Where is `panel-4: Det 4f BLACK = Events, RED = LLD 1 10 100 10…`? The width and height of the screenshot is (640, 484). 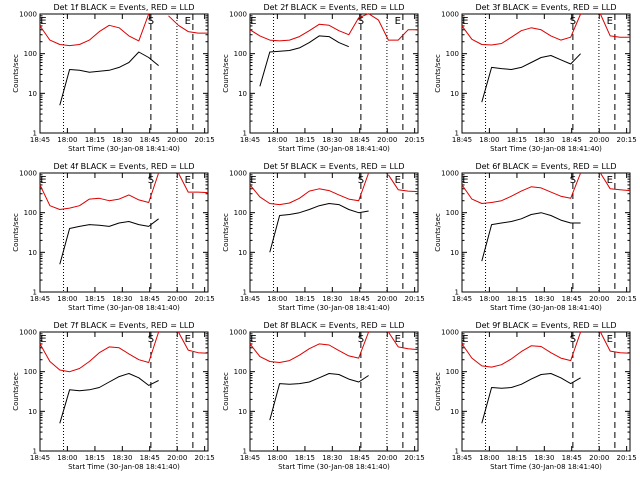 panel-4: Det 4f BLACK = Events, RED = LLD 1 10 100 10… is located at coordinates (113, 237).